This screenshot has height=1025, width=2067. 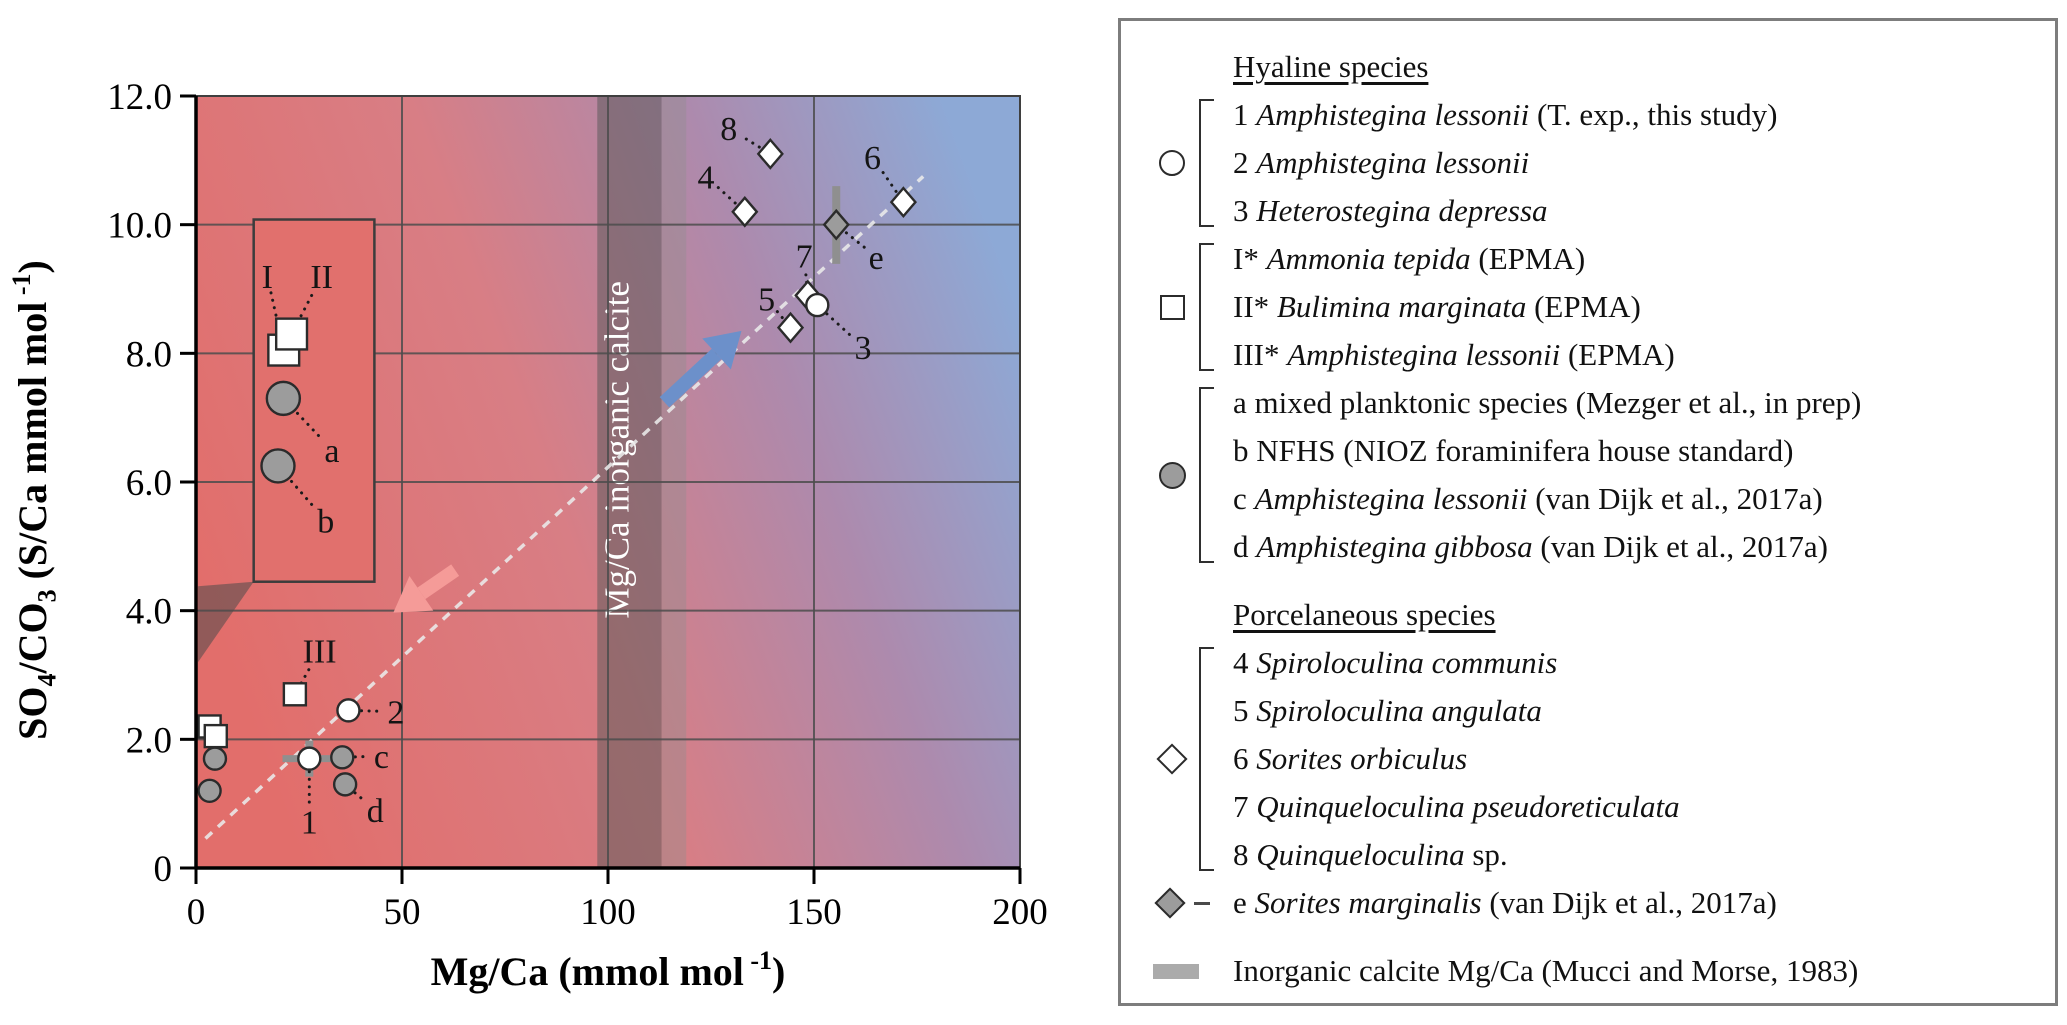 What do you see at coordinates (149, 354) in the screenshot?
I see `y-tick-8.0: 8.0` at bounding box center [149, 354].